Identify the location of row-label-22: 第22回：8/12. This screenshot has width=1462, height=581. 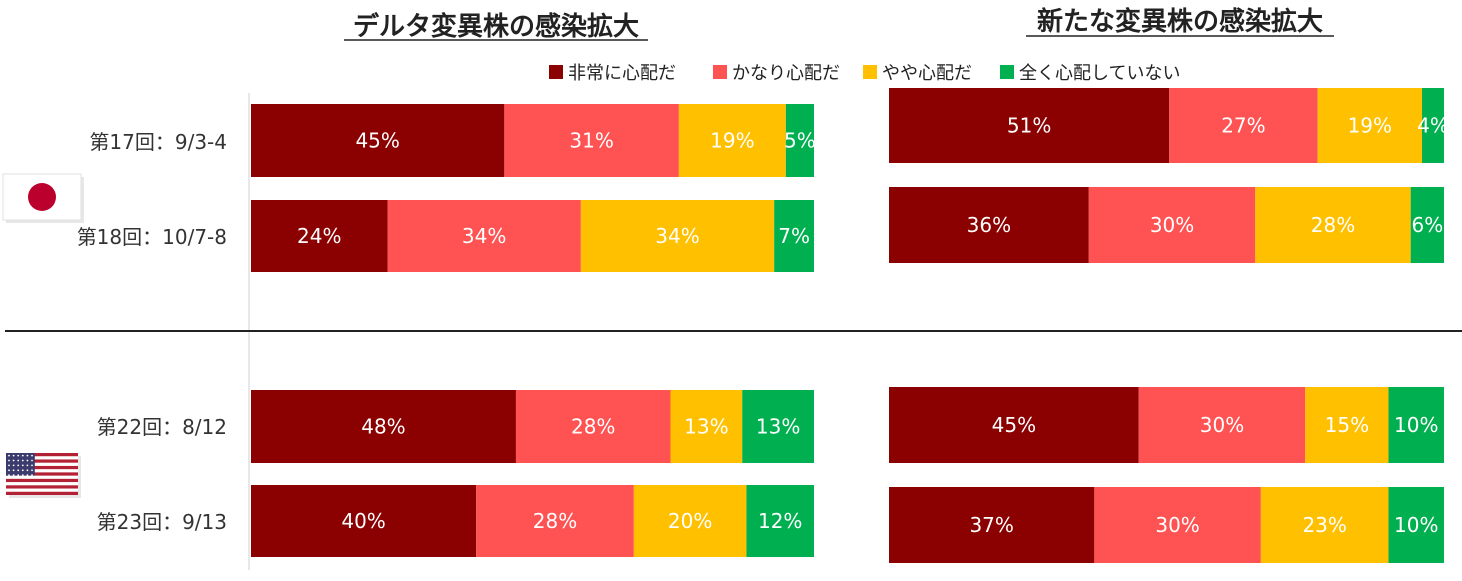
(162, 427).